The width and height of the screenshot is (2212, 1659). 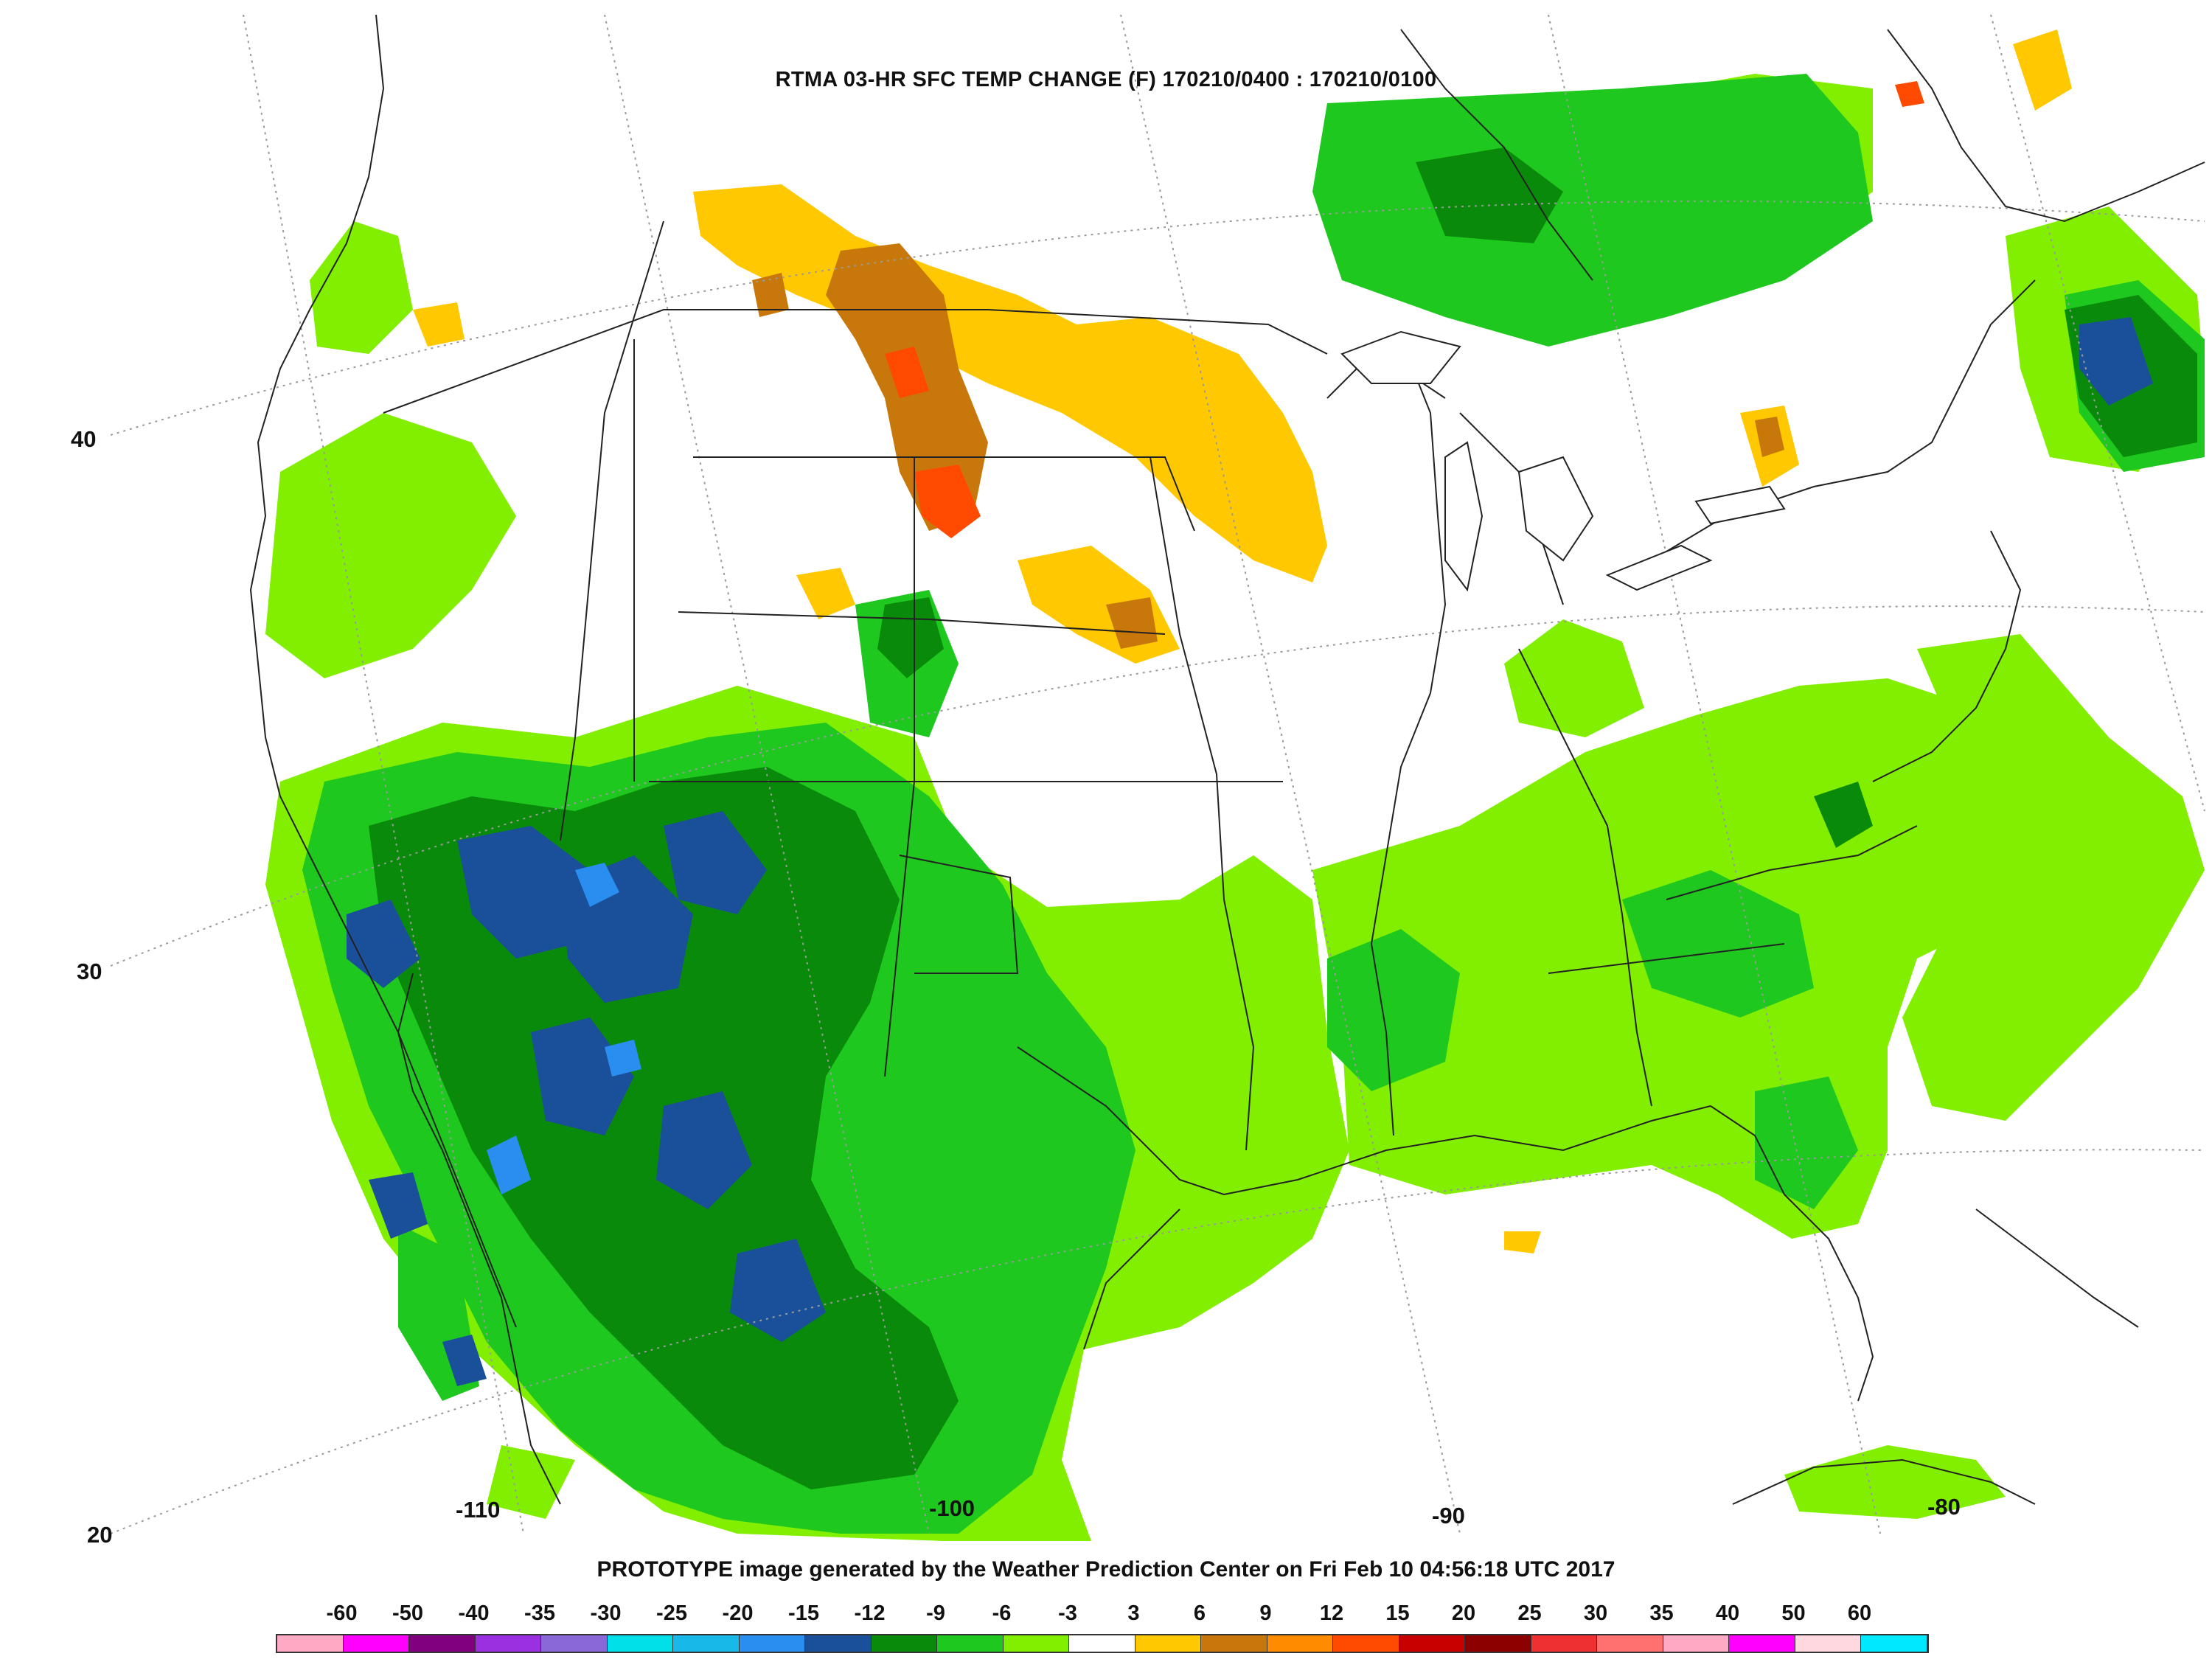 I want to click on great-lakes, so click(x=1563, y=461).